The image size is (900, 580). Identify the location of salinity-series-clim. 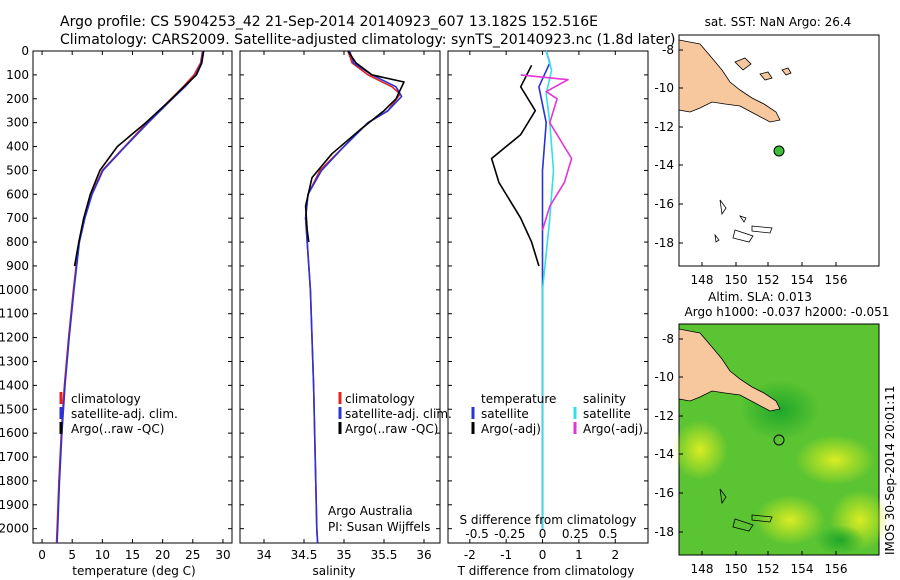
(352, 297).